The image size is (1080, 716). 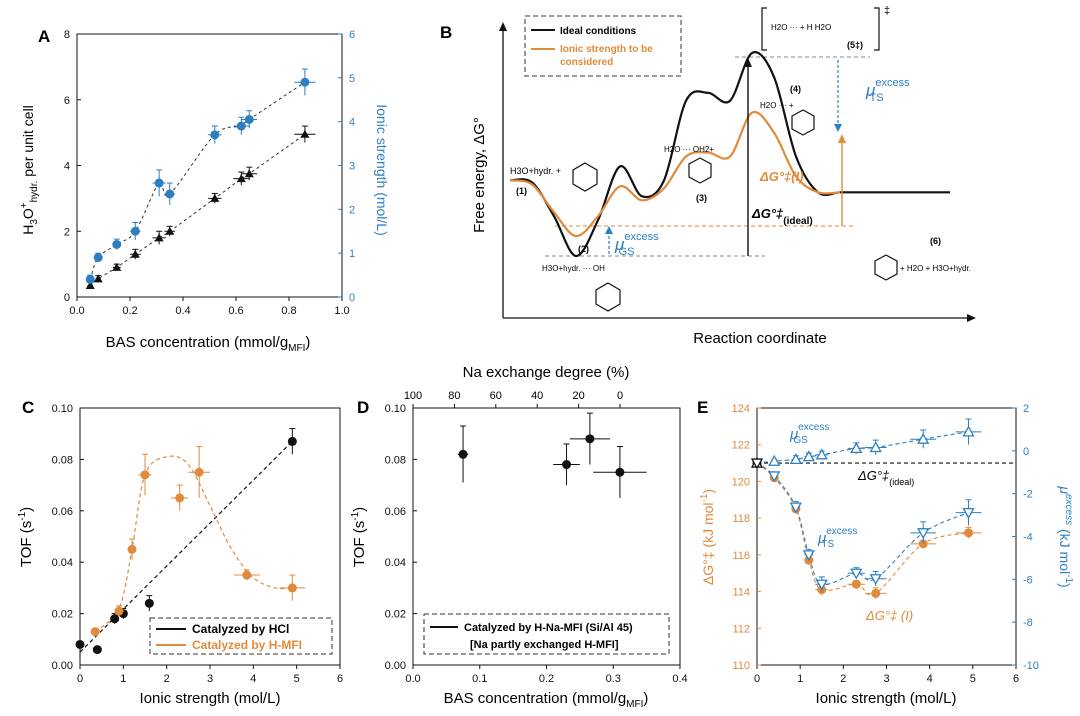 What do you see at coordinates (34, 192) in the screenshot?
I see `panel-a-ylabel-sub2: hydr.` at bounding box center [34, 192].